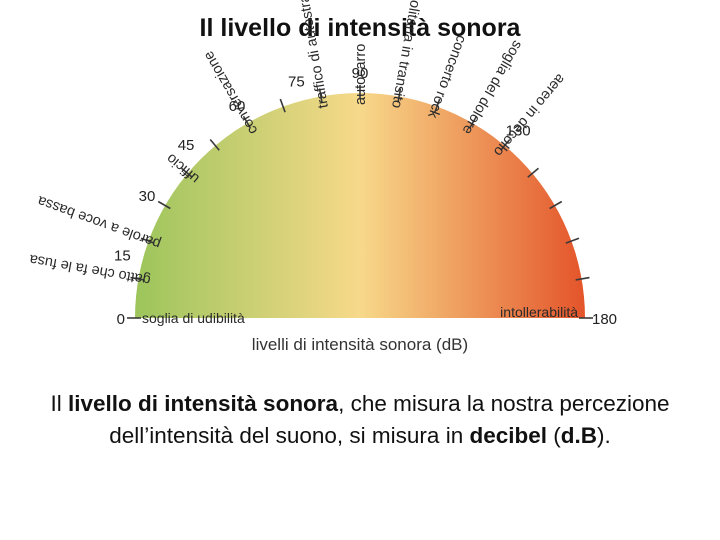 The width and height of the screenshot is (720, 540). Describe the element at coordinates (508, 435) in the screenshot. I see `caption-bold-unit: decibel` at that location.